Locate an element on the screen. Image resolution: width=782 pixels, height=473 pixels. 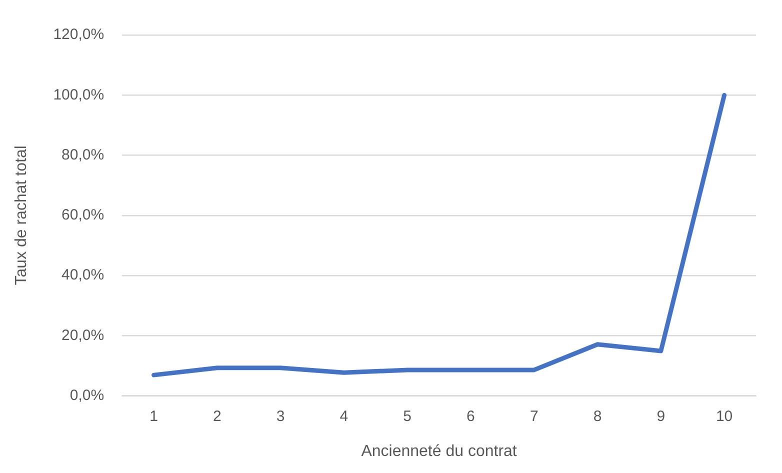
x-tick-label: 8 is located at coordinates (597, 416).